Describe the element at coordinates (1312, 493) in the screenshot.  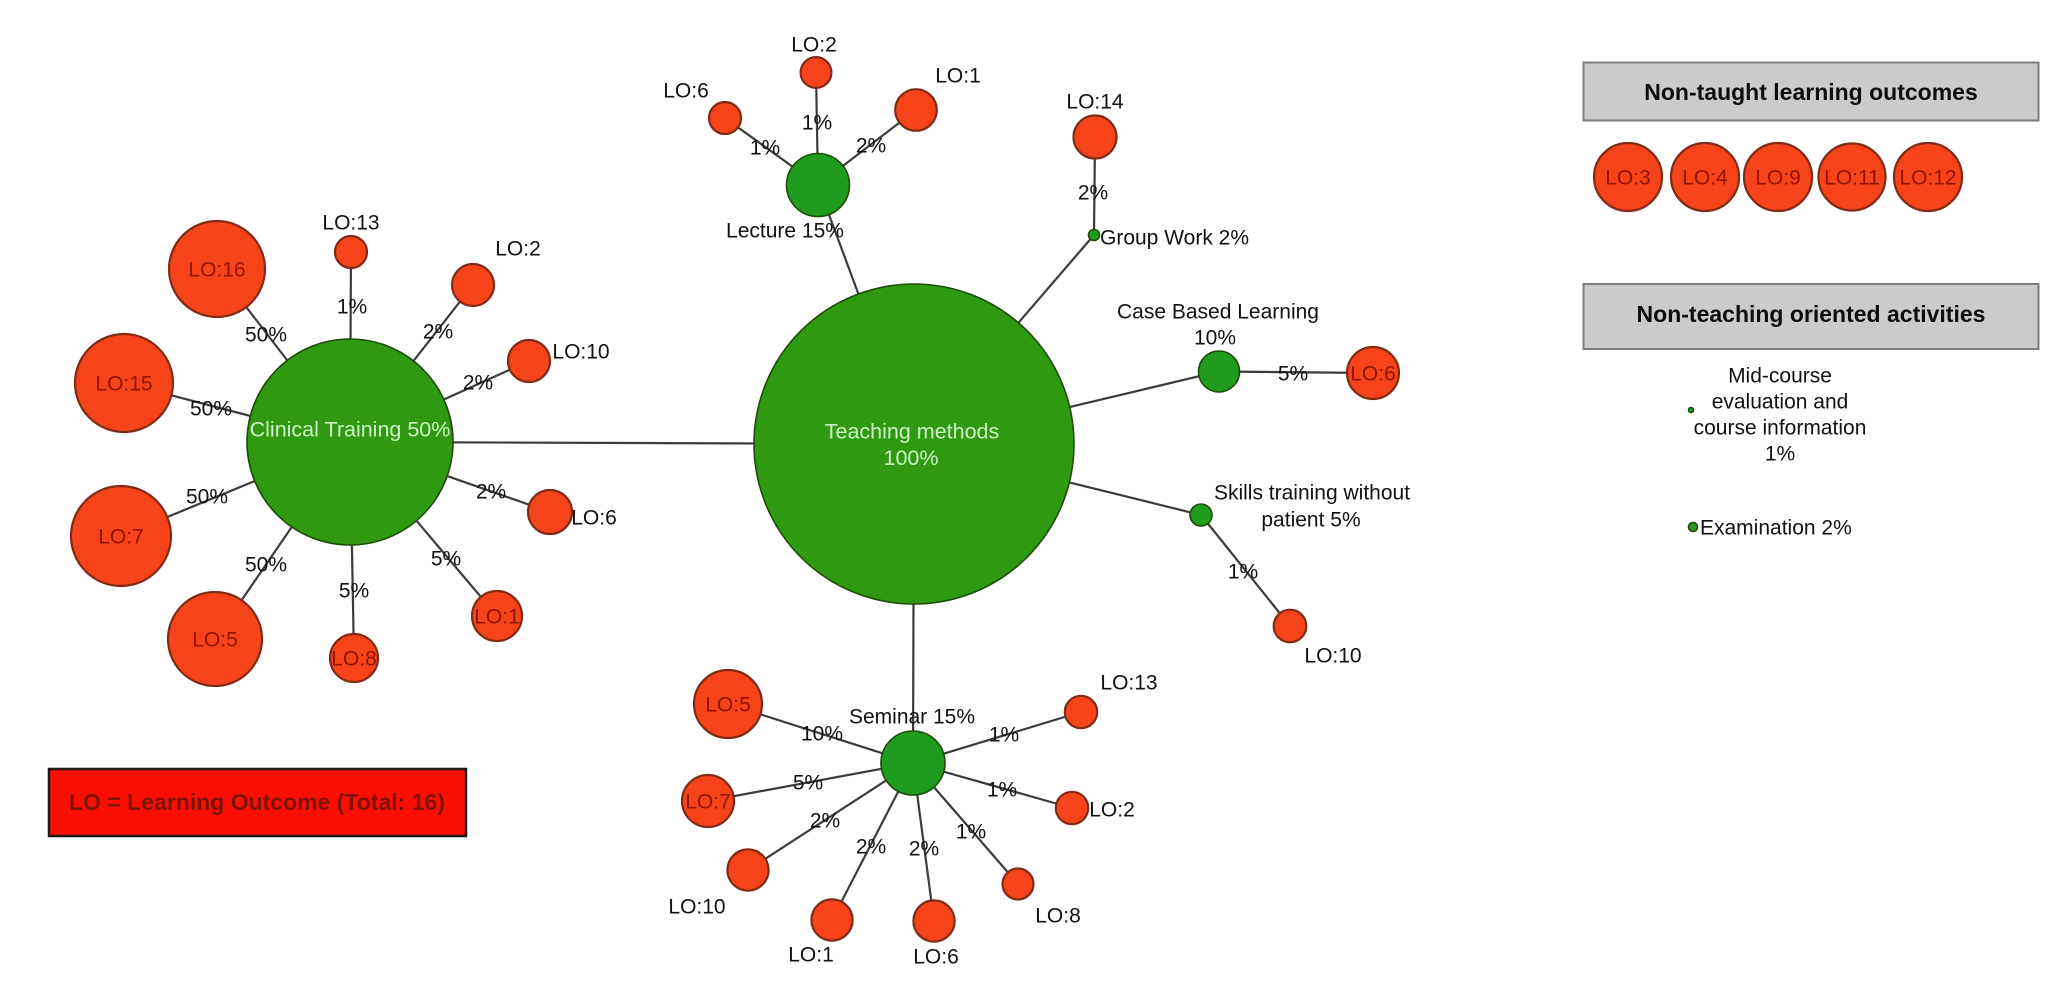
I see `svg-text: Skills training without` at that location.